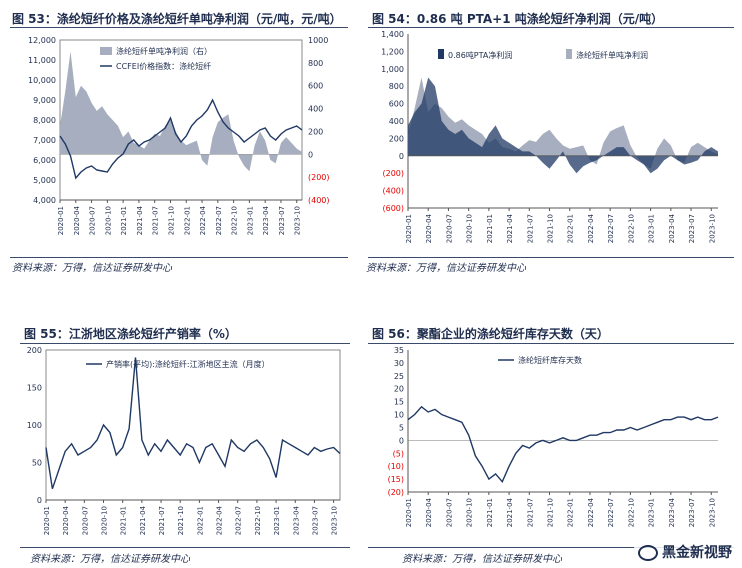 This screenshot has width=742, height=568. Describe the element at coordinates (393, 173) in the screenshot. I see `chart-54-y-tick-label: (200)` at that location.